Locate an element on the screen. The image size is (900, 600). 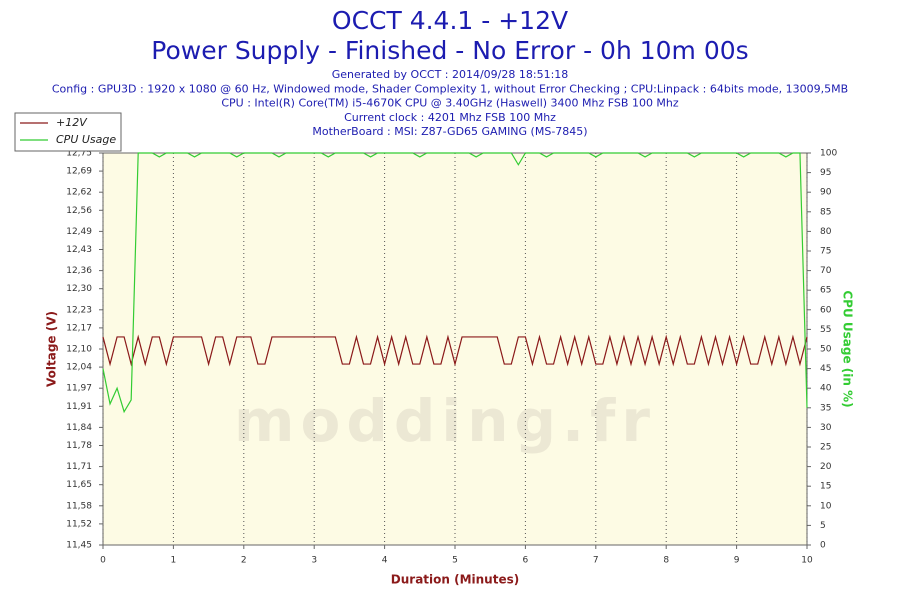
legend-label: +12V is located at coordinates (72, 122).